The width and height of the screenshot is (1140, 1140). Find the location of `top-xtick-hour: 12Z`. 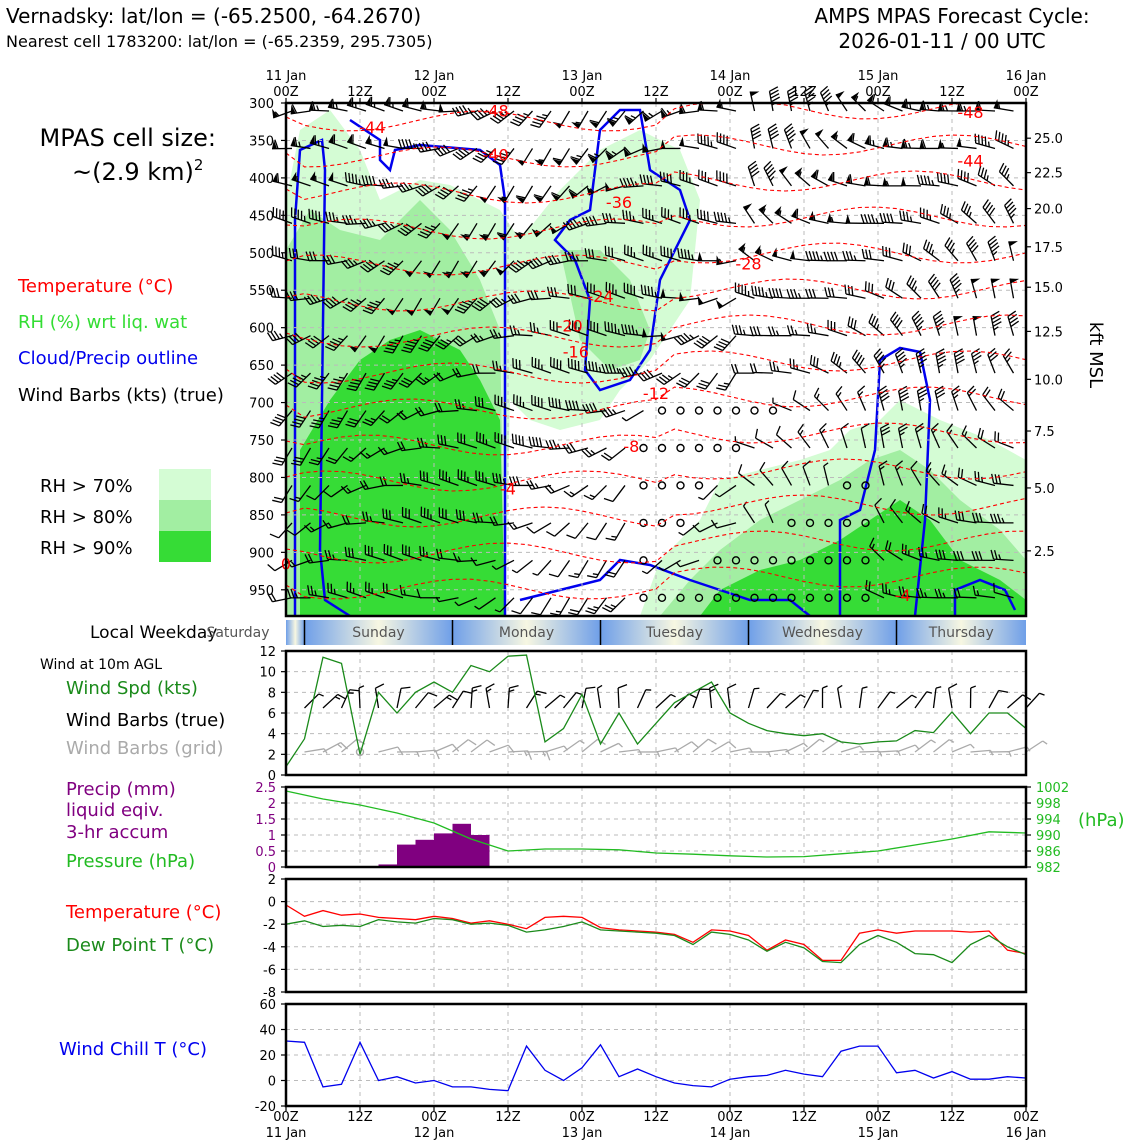

top-xtick-hour: 12Z is located at coordinates (952, 92).